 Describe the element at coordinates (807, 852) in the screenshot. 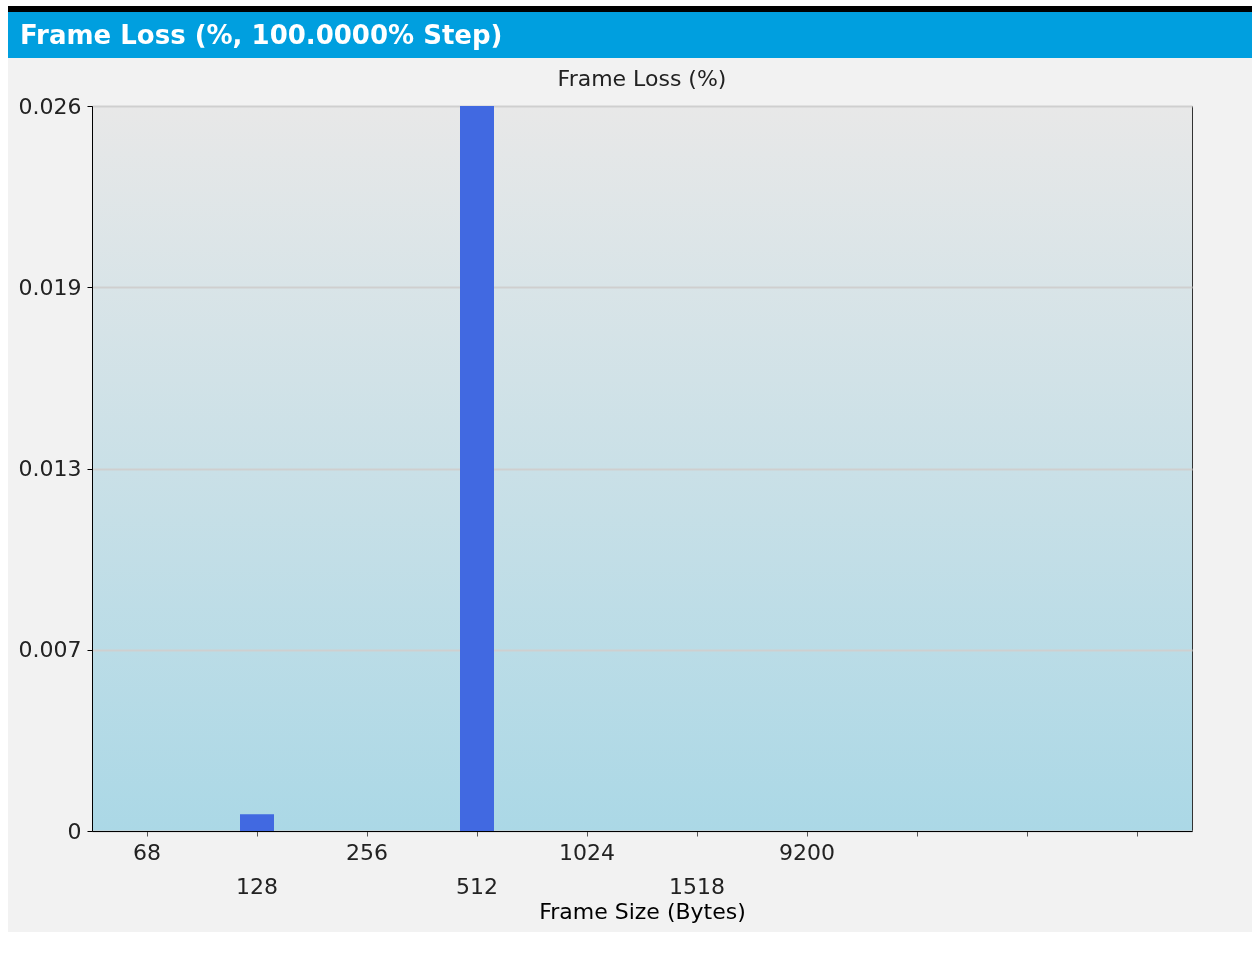

I see `x-tick-label: 9200` at that location.